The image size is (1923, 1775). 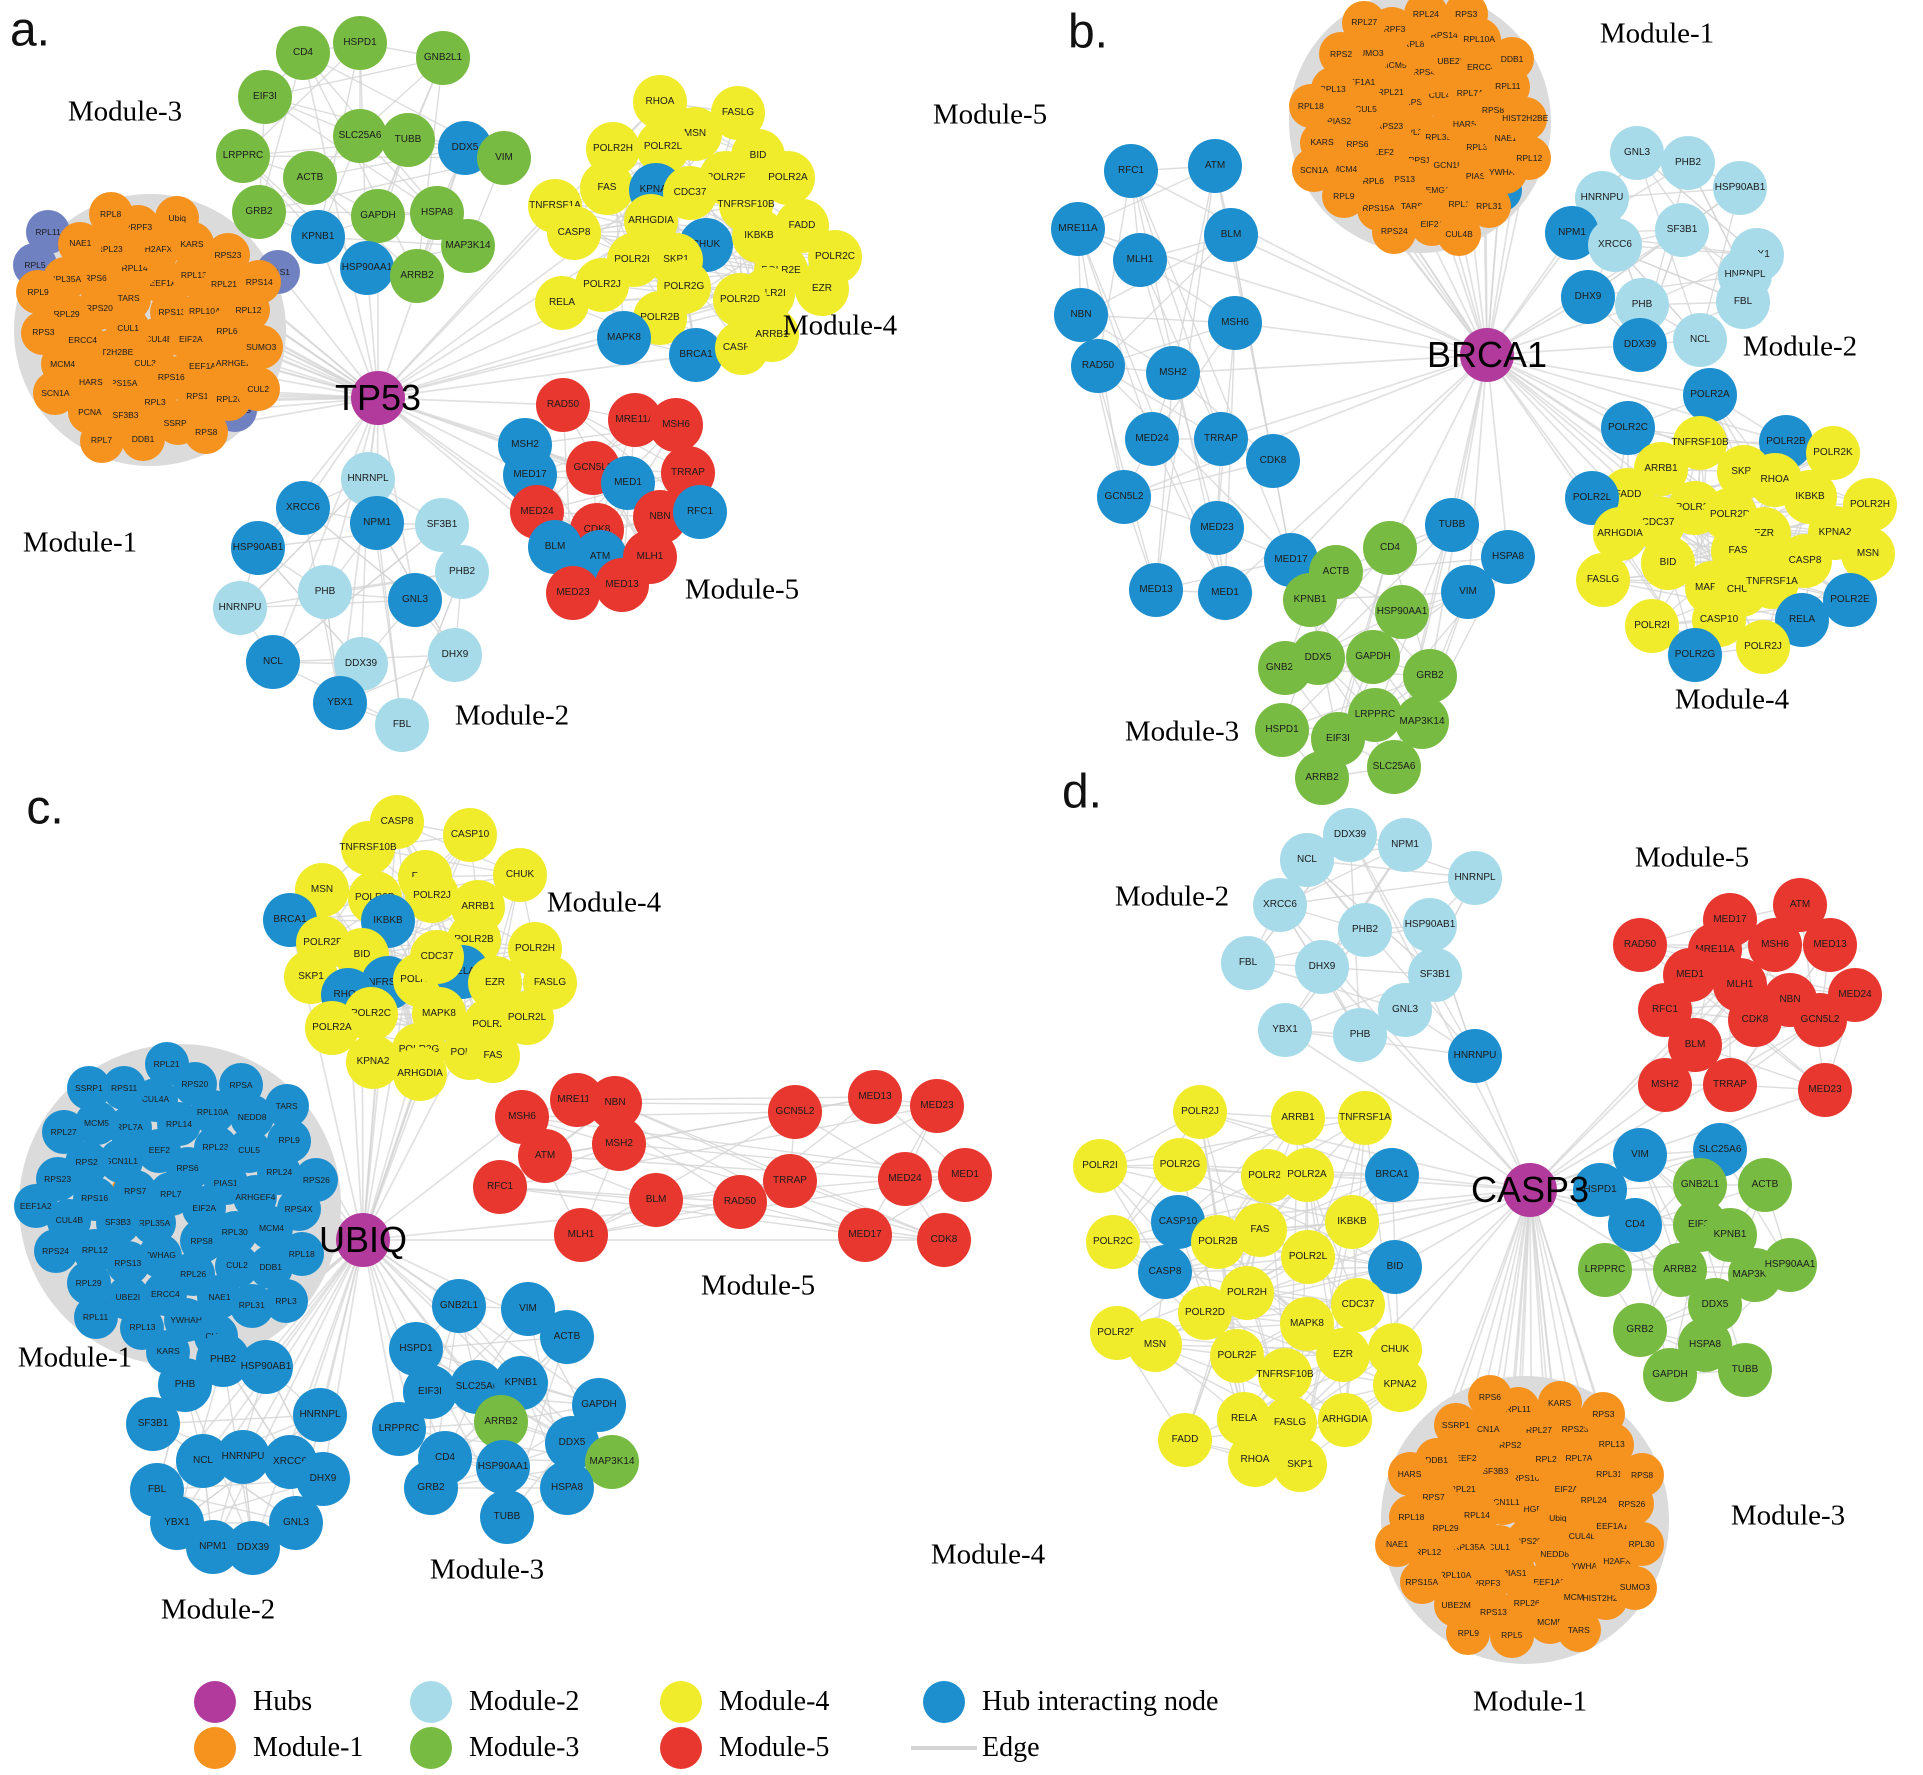 What do you see at coordinates (1352, 1222) in the screenshot?
I see `node-IKBKB: IKBKB` at bounding box center [1352, 1222].